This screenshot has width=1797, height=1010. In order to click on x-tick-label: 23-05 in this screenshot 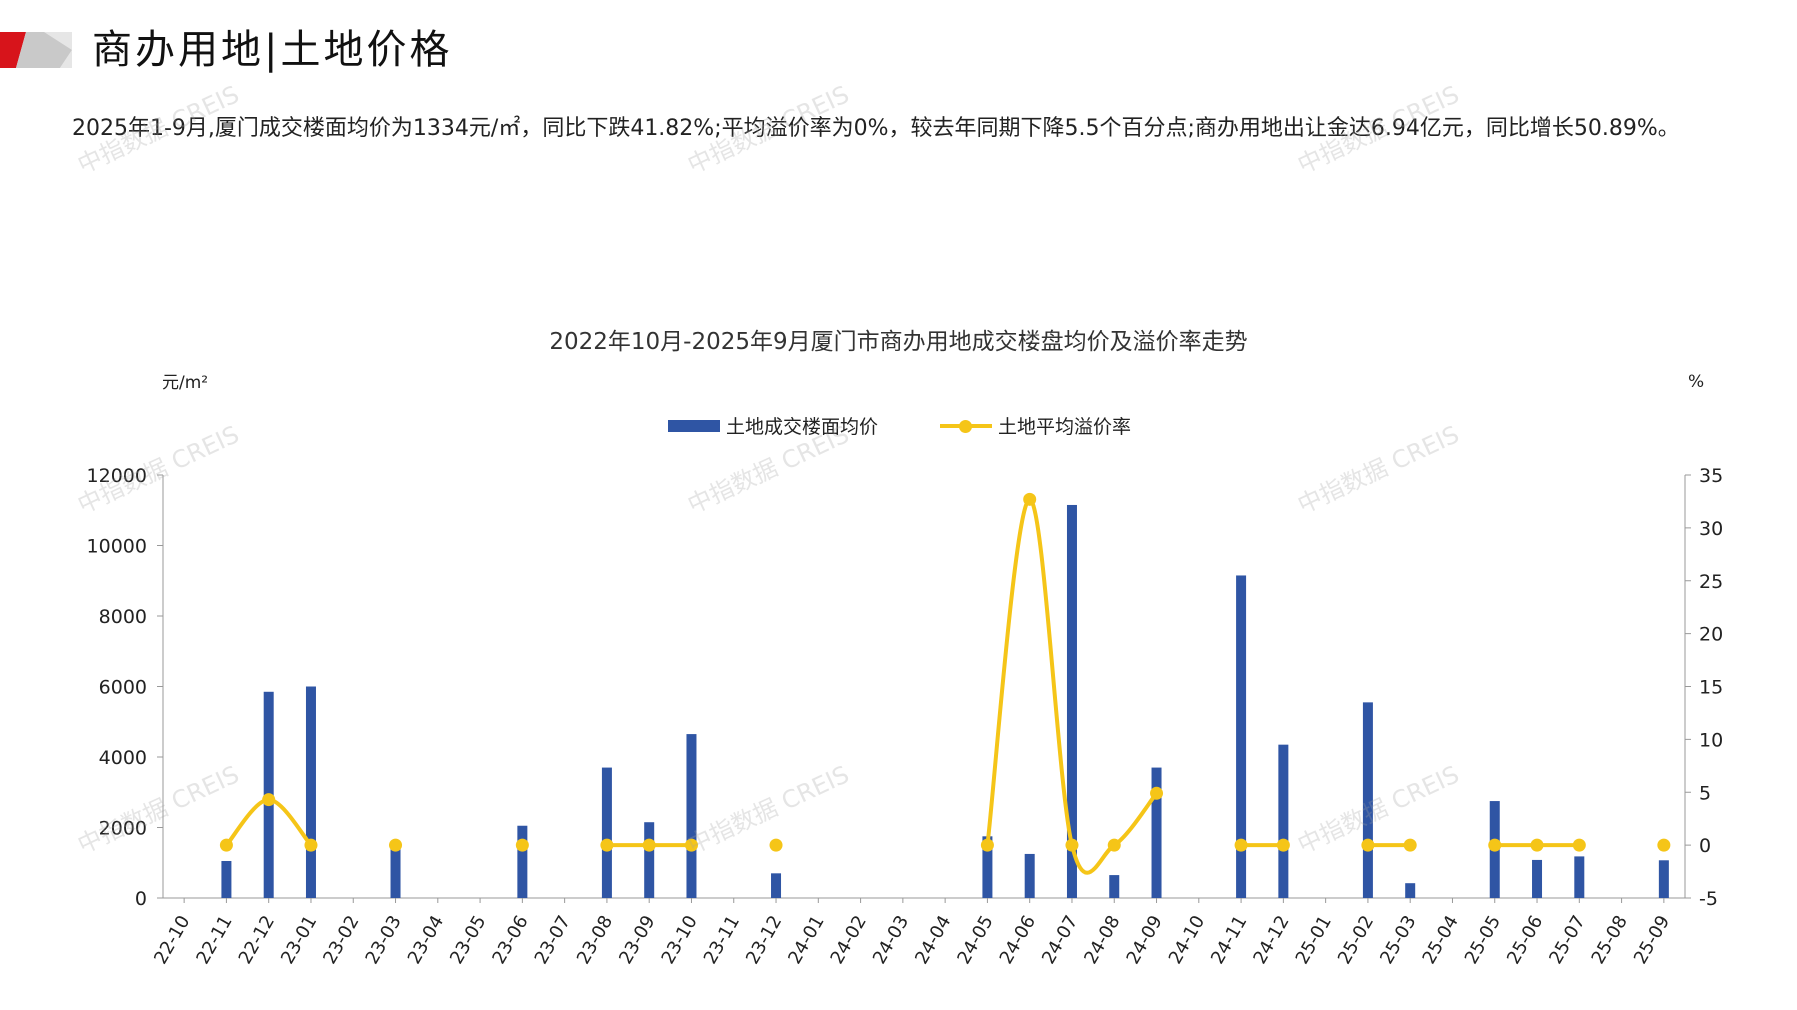, I will do `click(468, 940)`.